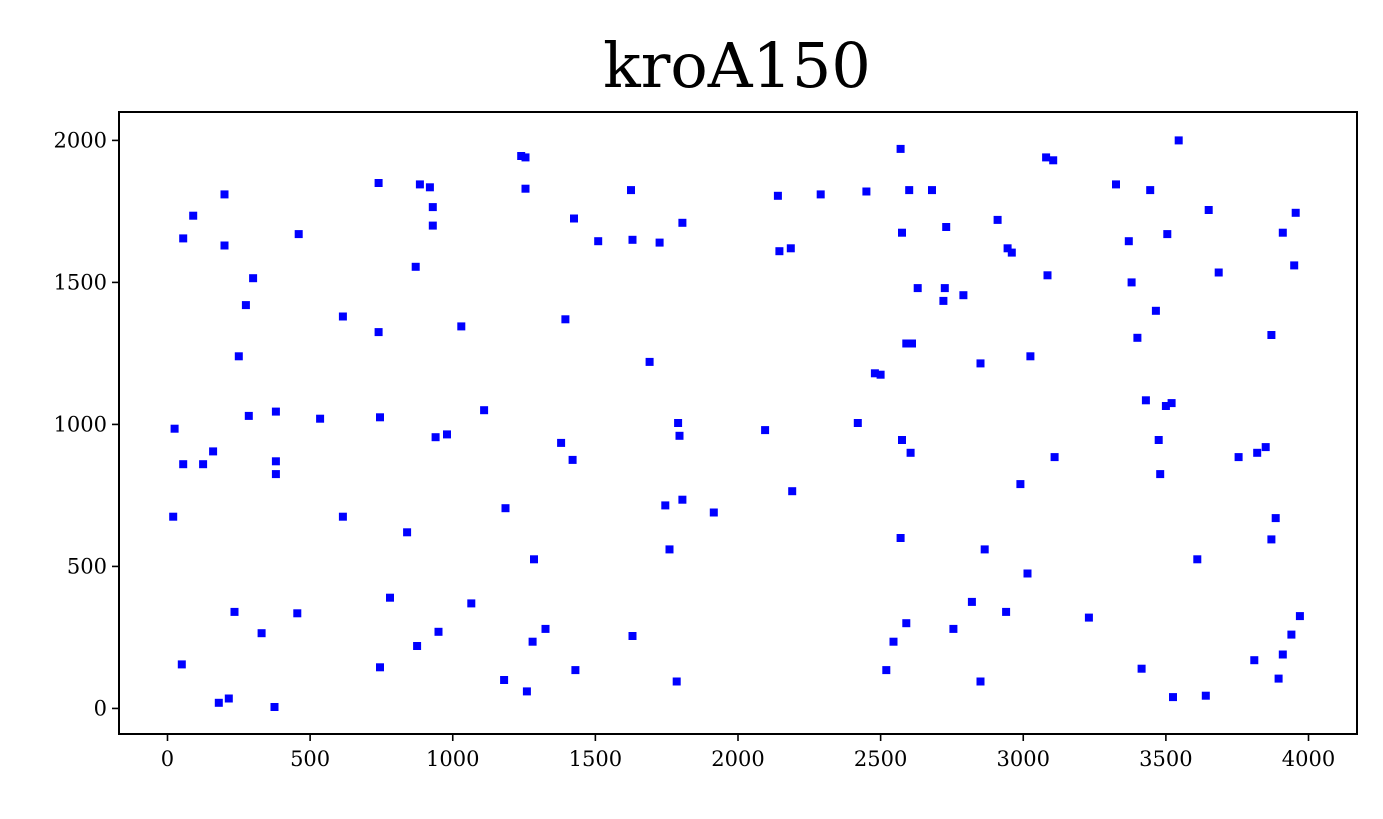 The height and width of the screenshot is (819, 1383). I want to click on y-axis: 0 500 1000 1500 2000, so click(86, 424).